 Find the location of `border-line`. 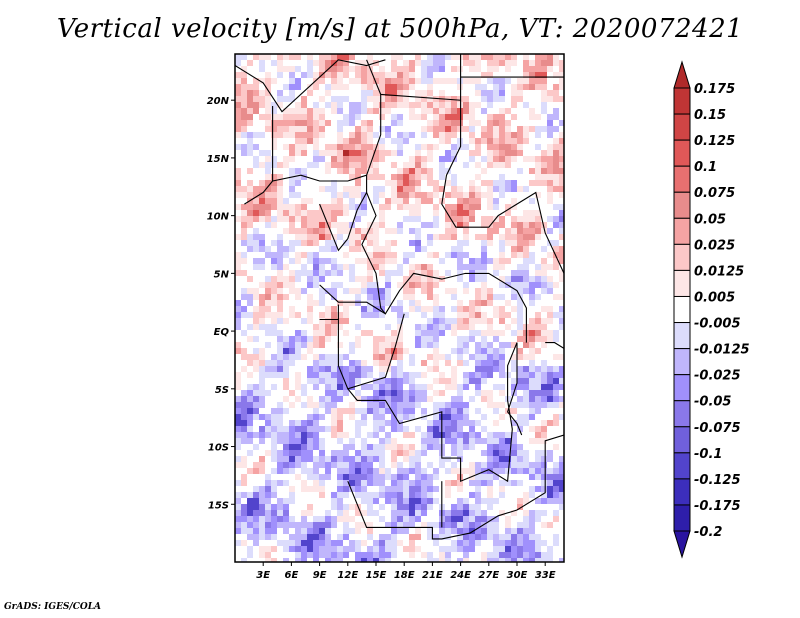

border-line is located at coordinates (472, 183).